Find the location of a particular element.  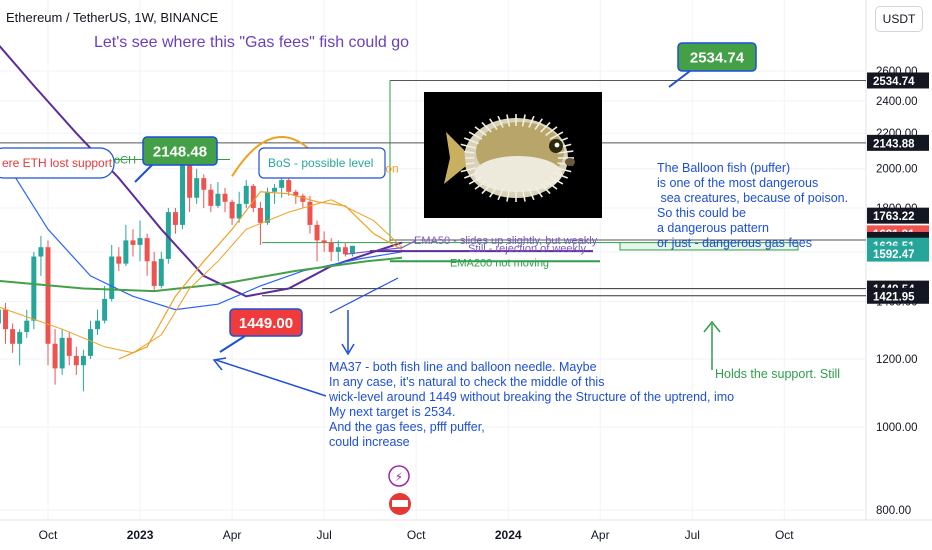

time-axis: Oct 2023 Apr Jul Oct 2024 Apr Jul Oct is located at coordinates (417, 535).